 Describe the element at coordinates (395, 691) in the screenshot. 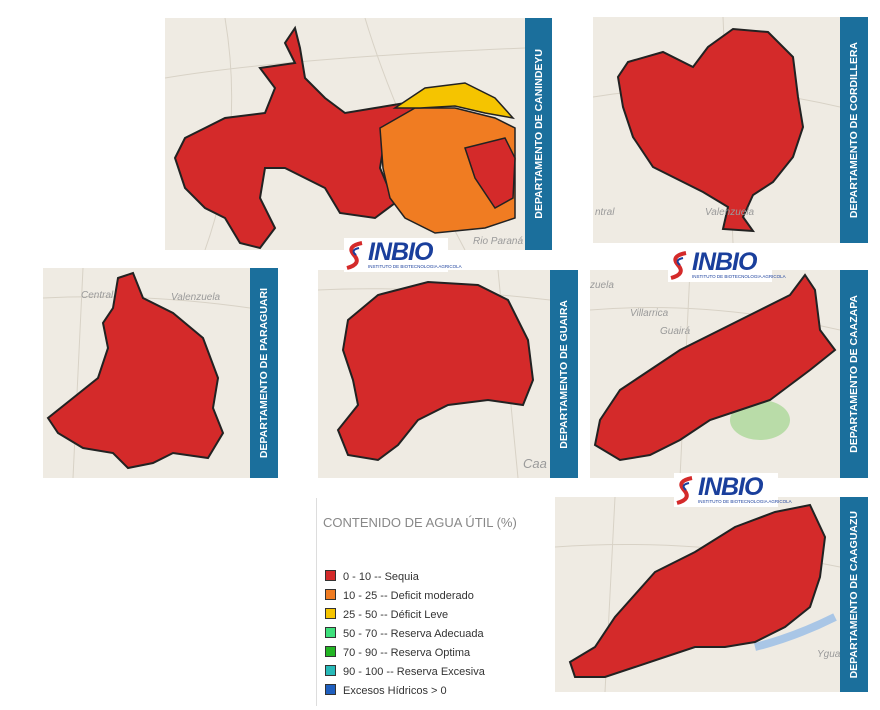

I see `legend-label: Excesos Hídricos > 0` at that location.